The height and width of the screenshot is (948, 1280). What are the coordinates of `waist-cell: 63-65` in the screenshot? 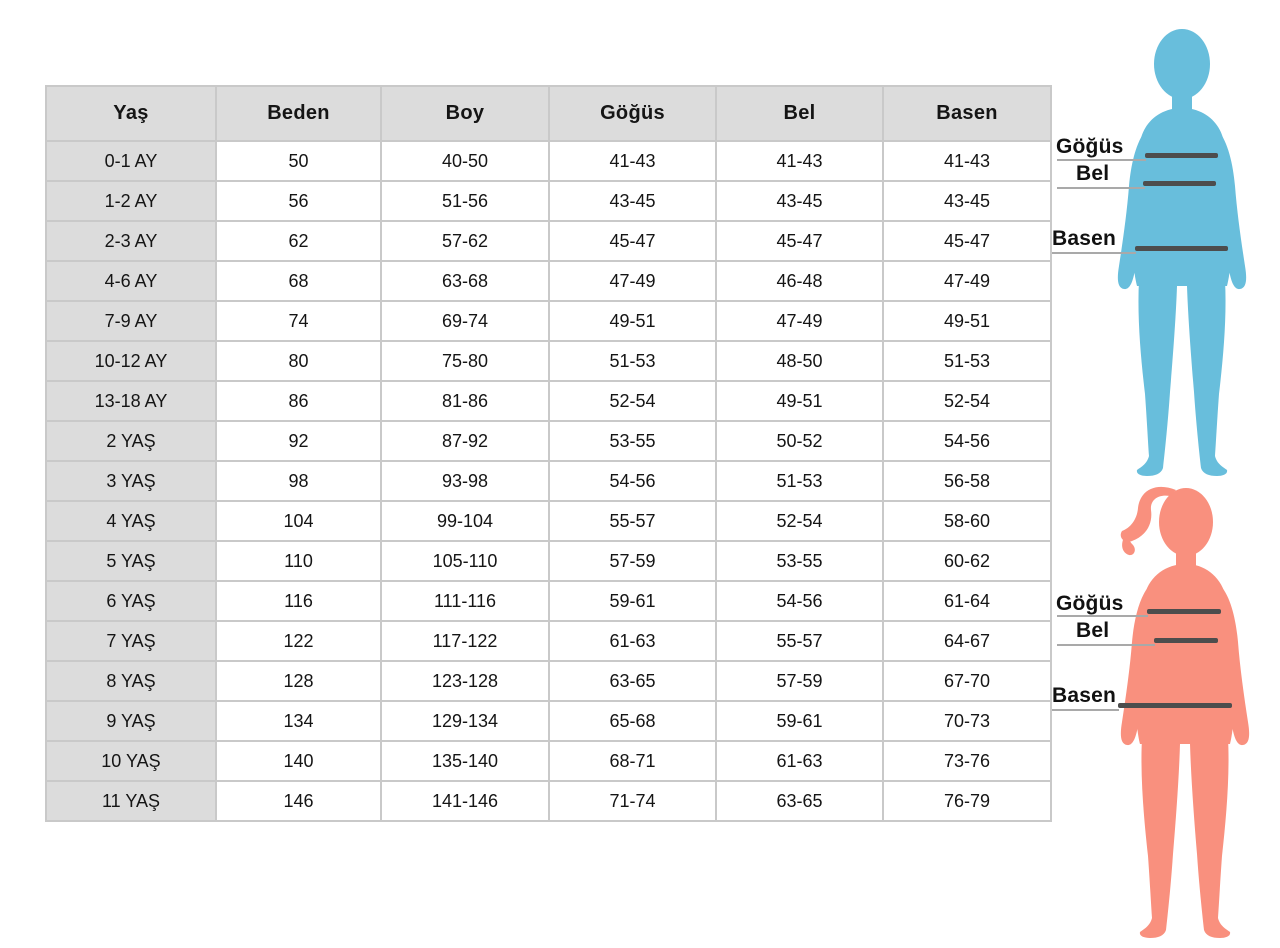 It's located at (799, 801).